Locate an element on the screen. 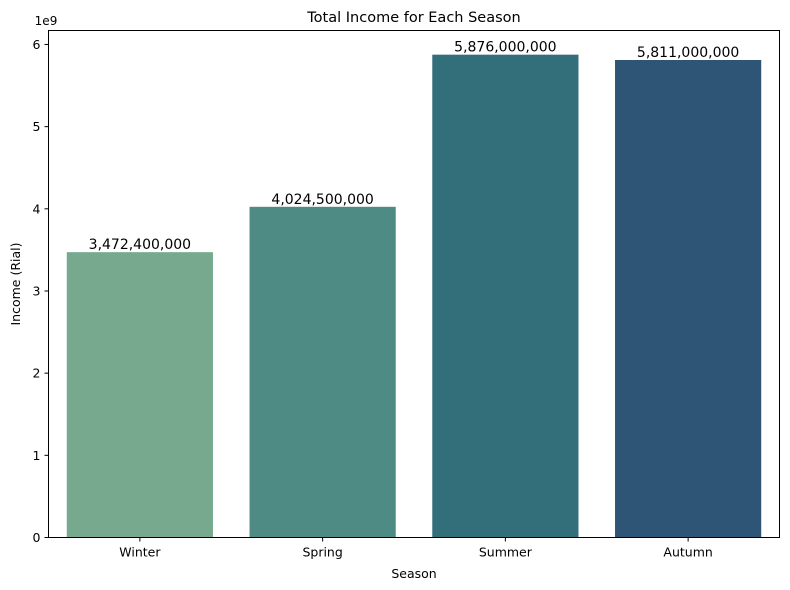 The width and height of the screenshot is (790, 590). y-axis-label: Income (Rial) is located at coordinates (15, 283).